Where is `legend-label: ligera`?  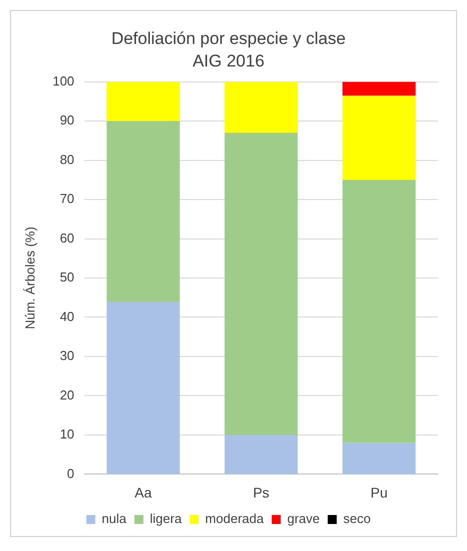
legend-label: ligera is located at coordinates (166, 518).